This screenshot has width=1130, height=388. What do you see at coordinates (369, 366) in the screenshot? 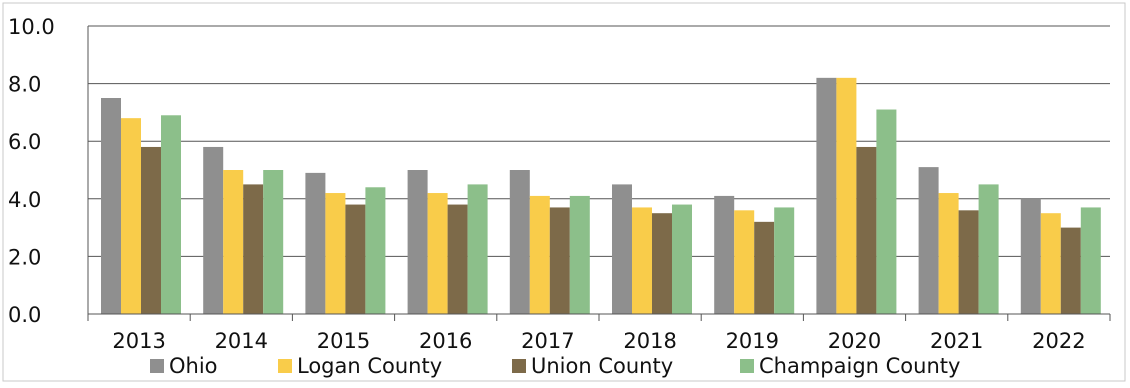
I see `legend-label-logan-county: Logan County` at bounding box center [369, 366].